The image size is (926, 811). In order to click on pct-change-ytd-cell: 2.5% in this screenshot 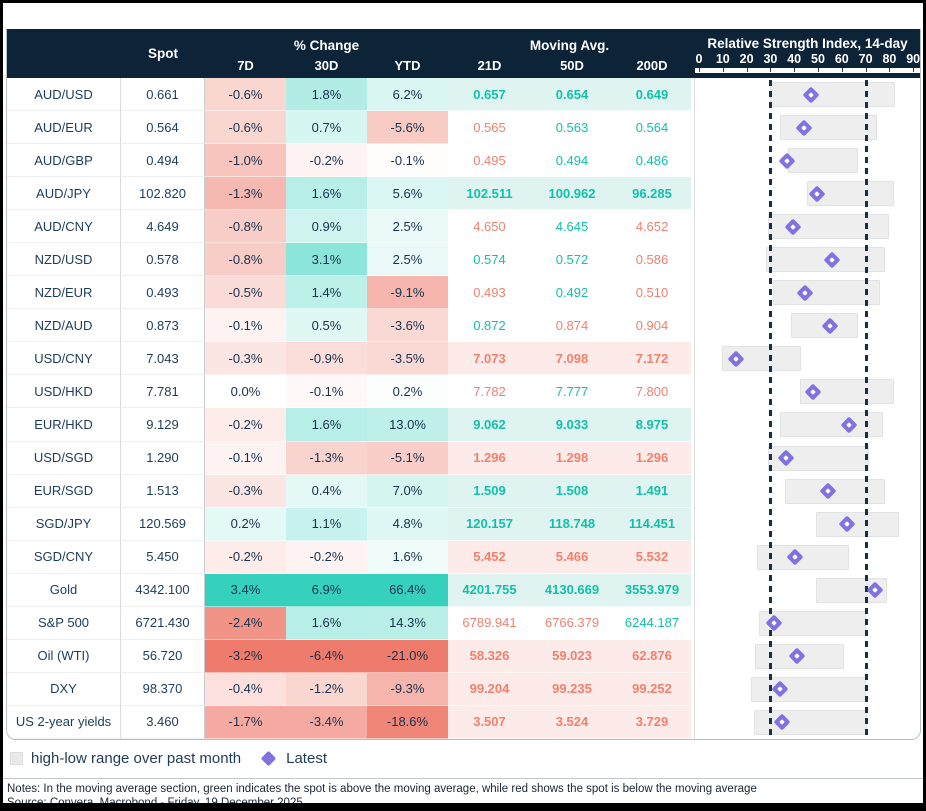, I will do `click(407, 227)`.